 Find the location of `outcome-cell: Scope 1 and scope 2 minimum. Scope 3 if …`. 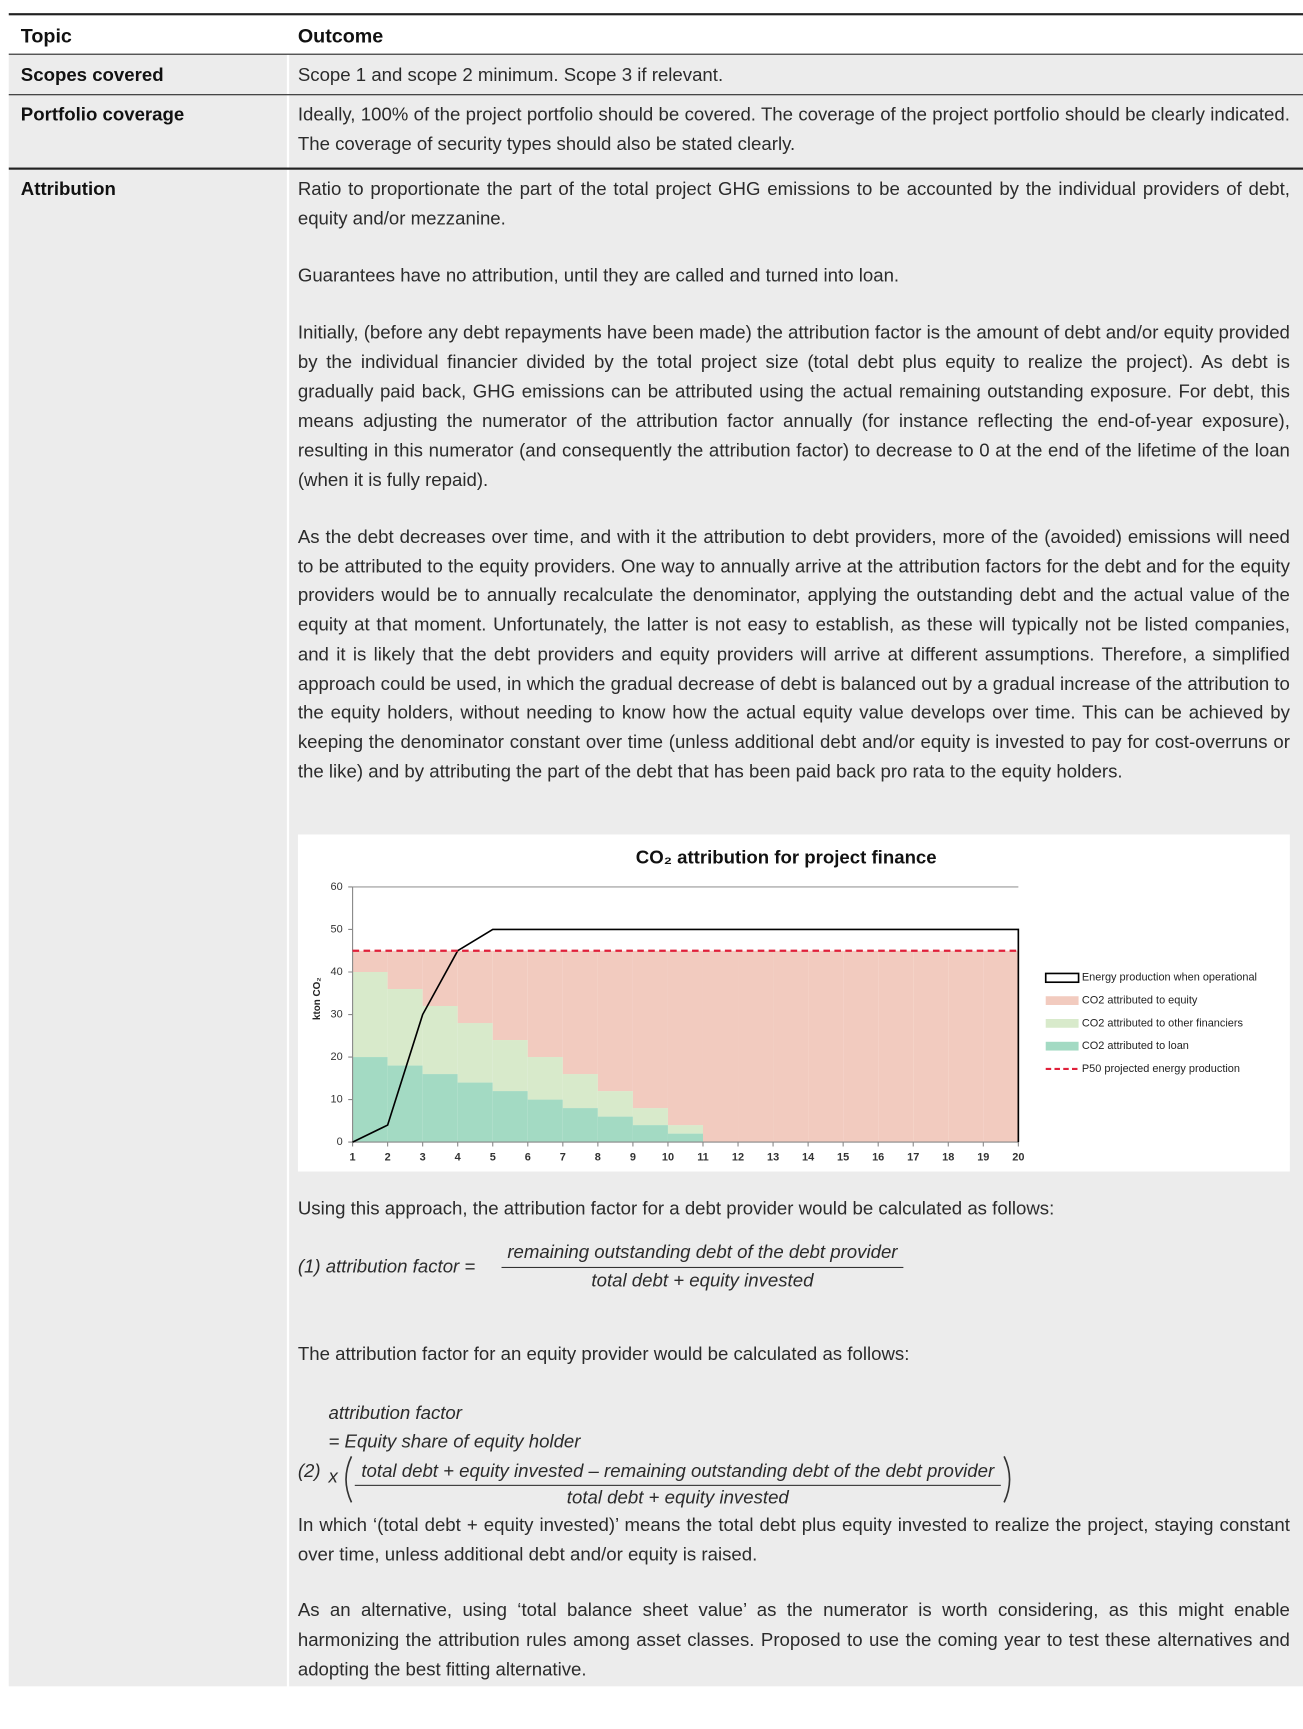

outcome-cell: Scope 1 and scope 2 minimum. Scope 3 if … is located at coordinates (510, 75).